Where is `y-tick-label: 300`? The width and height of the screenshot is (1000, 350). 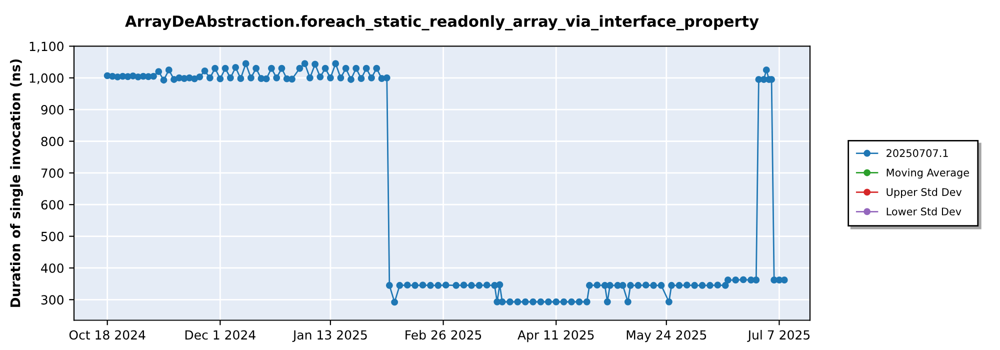 y-tick-label: 300 is located at coordinates (52, 300).